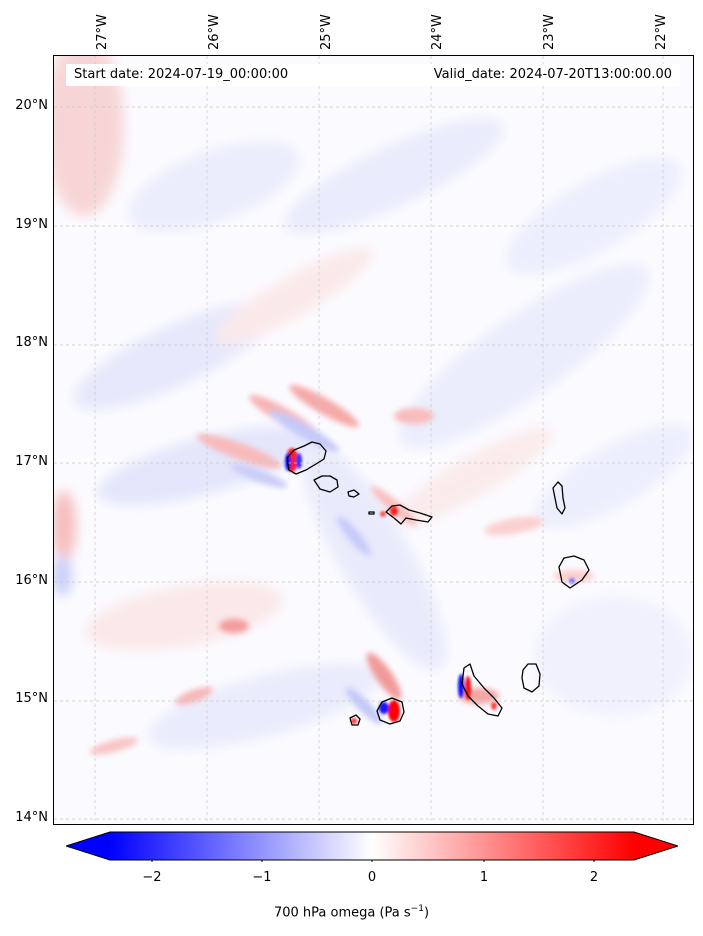 This screenshot has height=936, width=703. I want to click on lat-label-18n: 18°N, so click(31, 342).